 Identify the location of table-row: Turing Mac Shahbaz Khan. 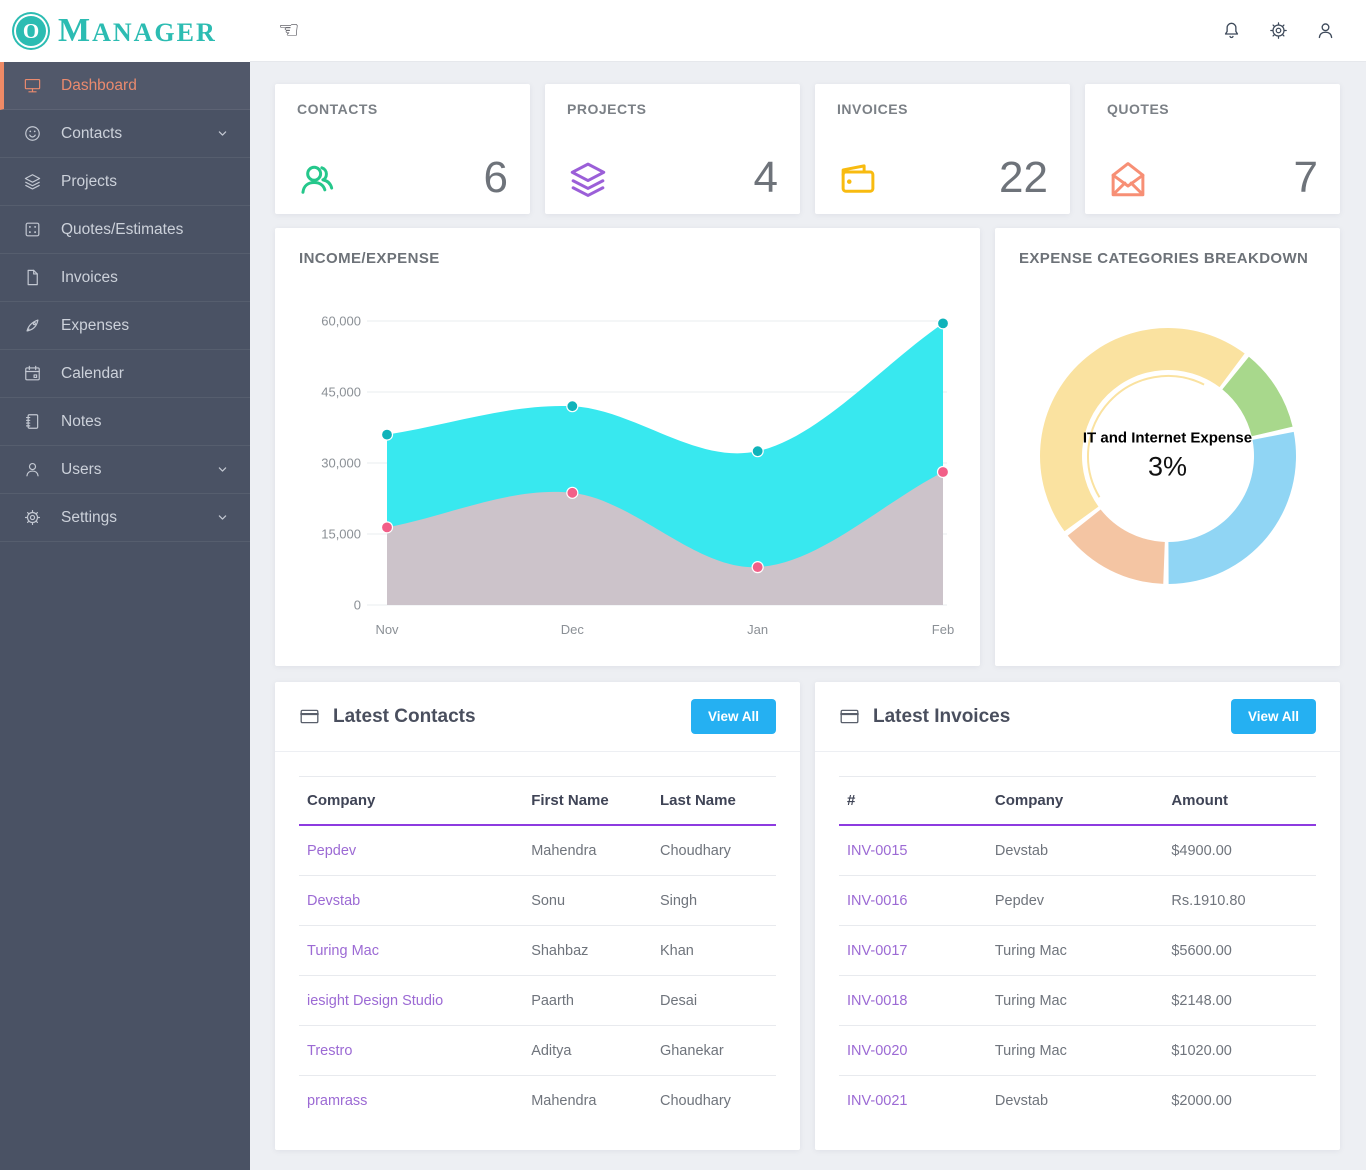
(537, 950).